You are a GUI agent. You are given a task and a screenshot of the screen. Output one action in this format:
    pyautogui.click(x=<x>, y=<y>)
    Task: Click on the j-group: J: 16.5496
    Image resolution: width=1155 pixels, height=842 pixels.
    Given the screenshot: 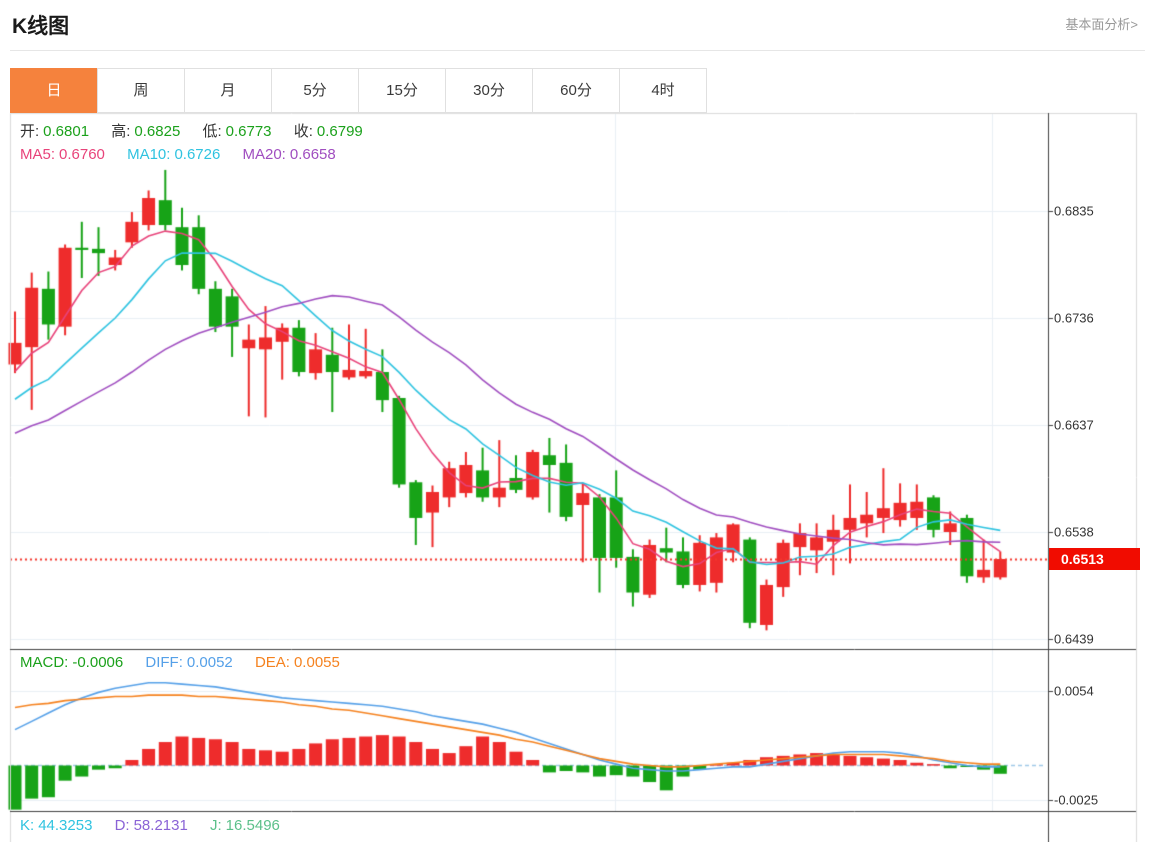 What is the action you would take?
    pyautogui.click(x=245, y=825)
    